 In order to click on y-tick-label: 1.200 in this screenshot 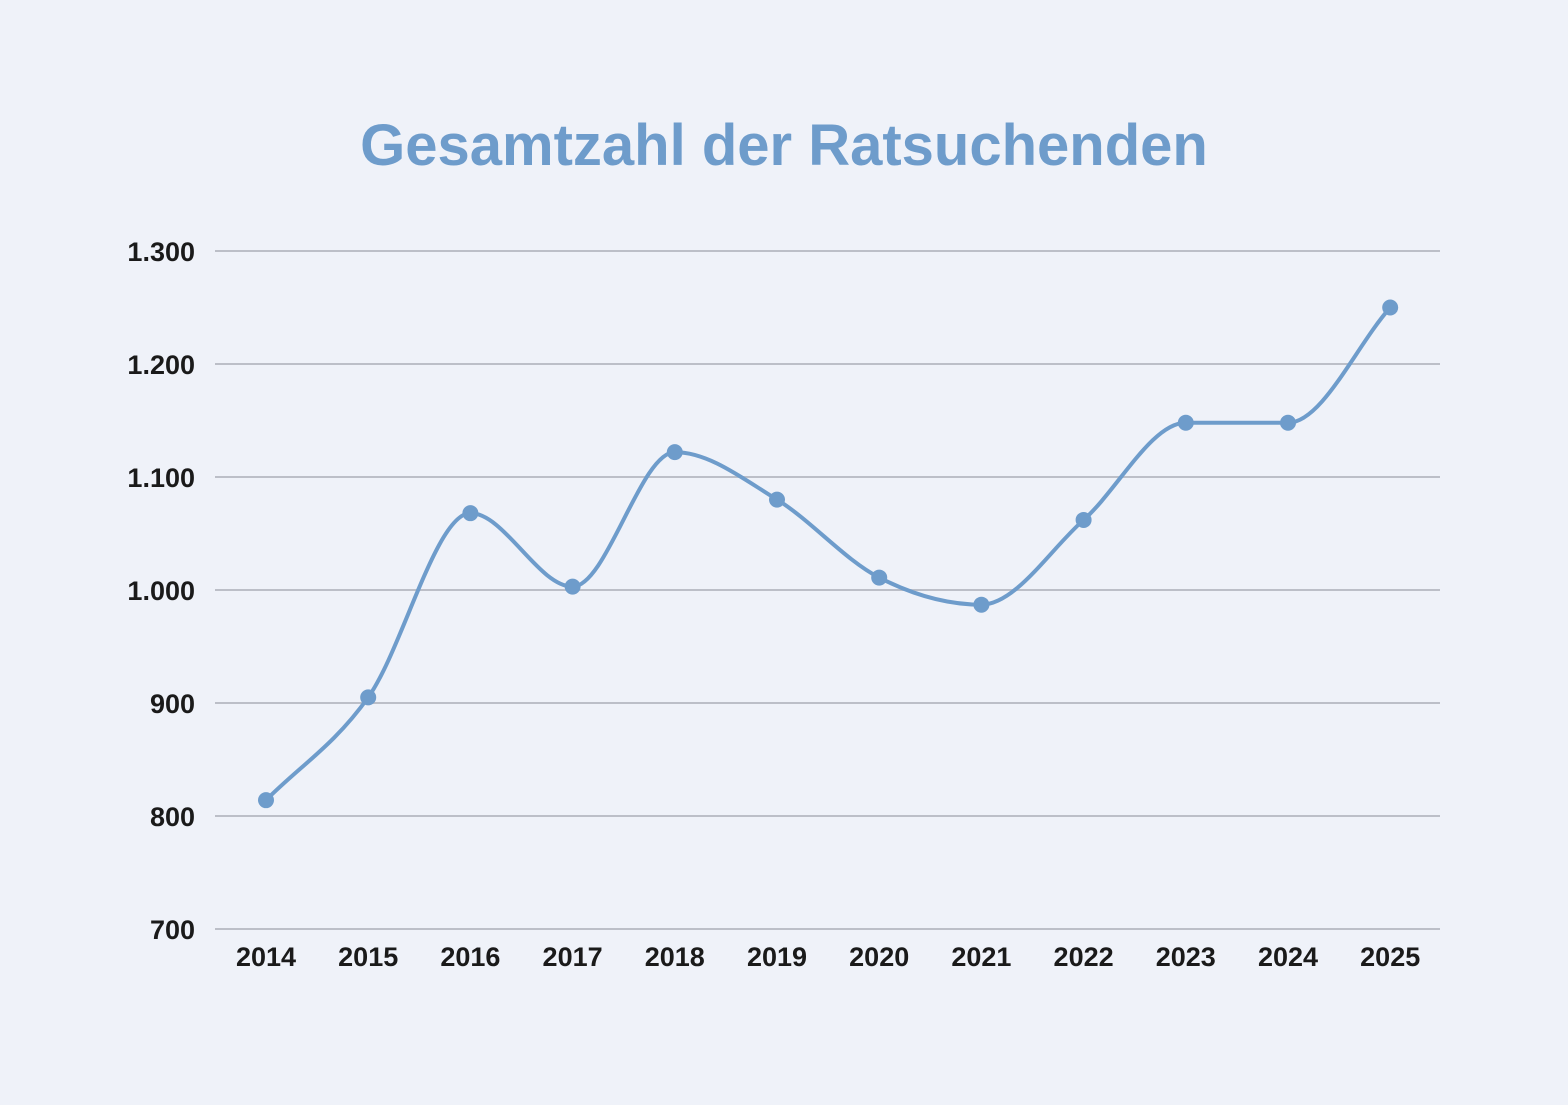, I will do `click(161, 365)`.